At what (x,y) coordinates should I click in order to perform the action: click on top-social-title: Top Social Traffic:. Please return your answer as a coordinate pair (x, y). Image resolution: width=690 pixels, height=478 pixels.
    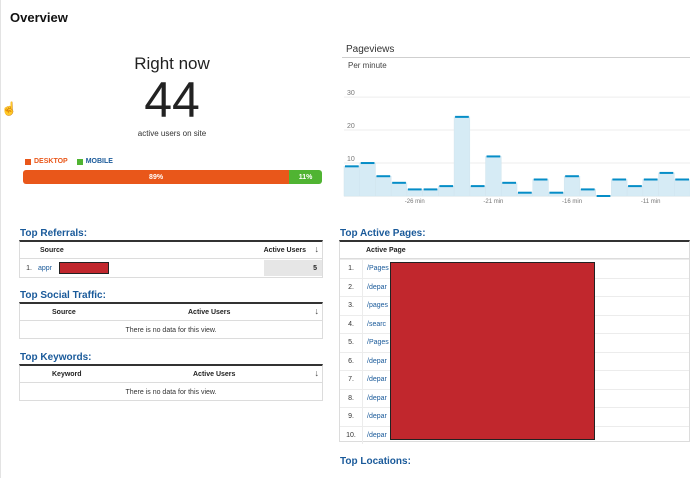
    Looking at the image, I should click on (63, 295).